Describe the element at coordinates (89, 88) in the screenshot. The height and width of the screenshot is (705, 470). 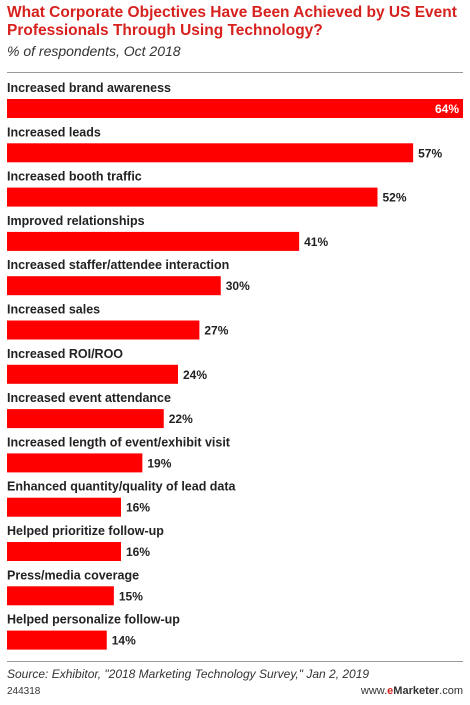
I see `category-label: Increased brand awareness` at that location.